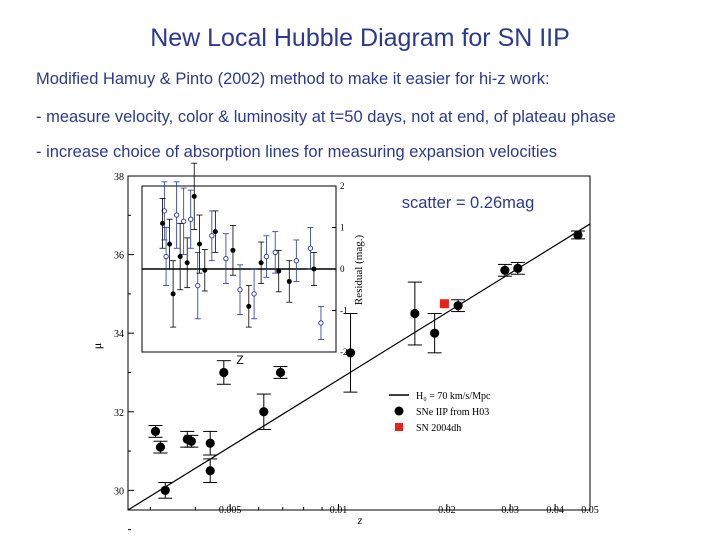 Image resolution: width=720 pixels, height=540 pixels. I want to click on legend-square-swatch, so click(399, 427).